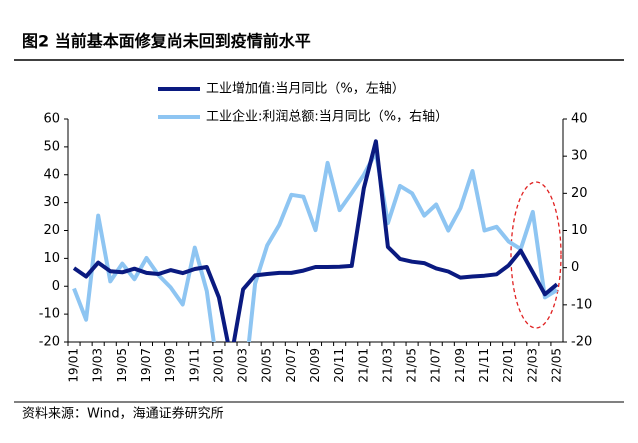 This screenshot has height=443, width=638. I want to click on x-tick-label: 21/01, so click(363, 365).